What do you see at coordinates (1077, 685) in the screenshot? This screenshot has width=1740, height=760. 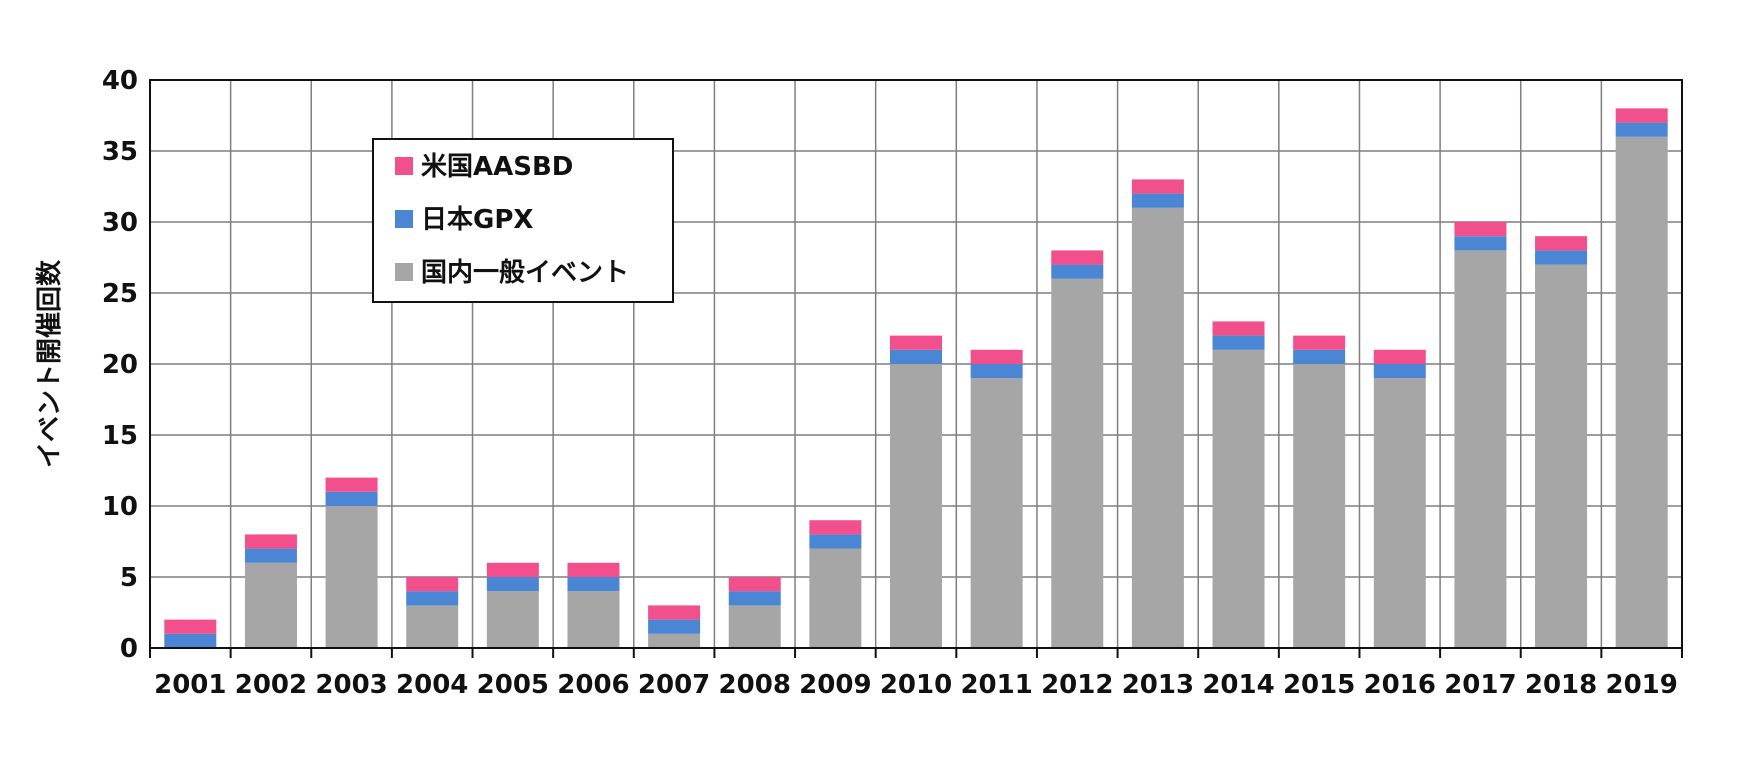 I see `x-tick-label: 2012` at bounding box center [1077, 685].